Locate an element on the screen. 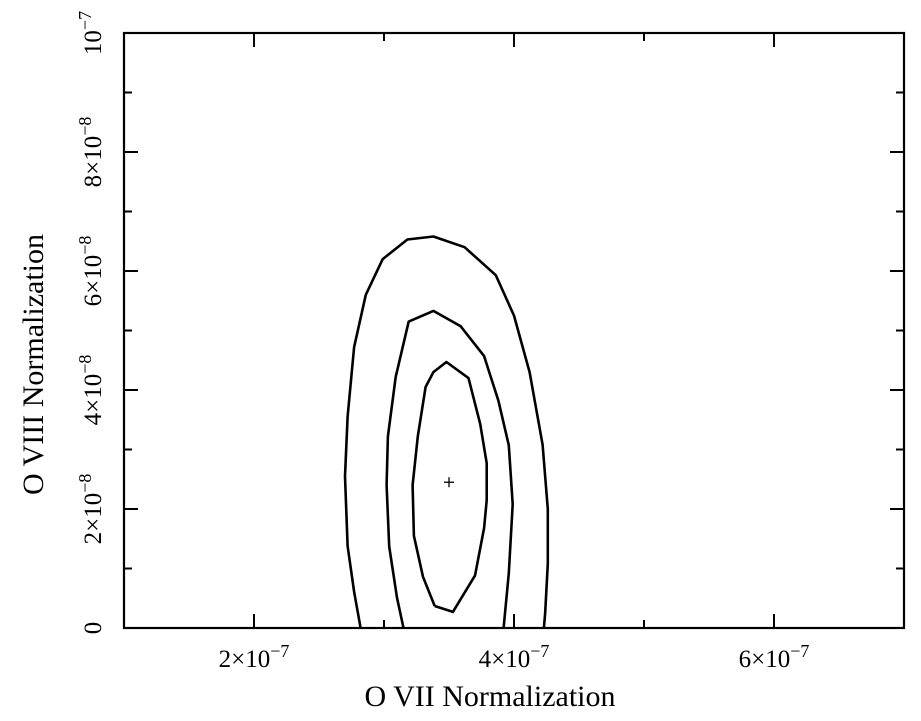  y-tick-label: 8×10−8 is located at coordinates (91, 152).